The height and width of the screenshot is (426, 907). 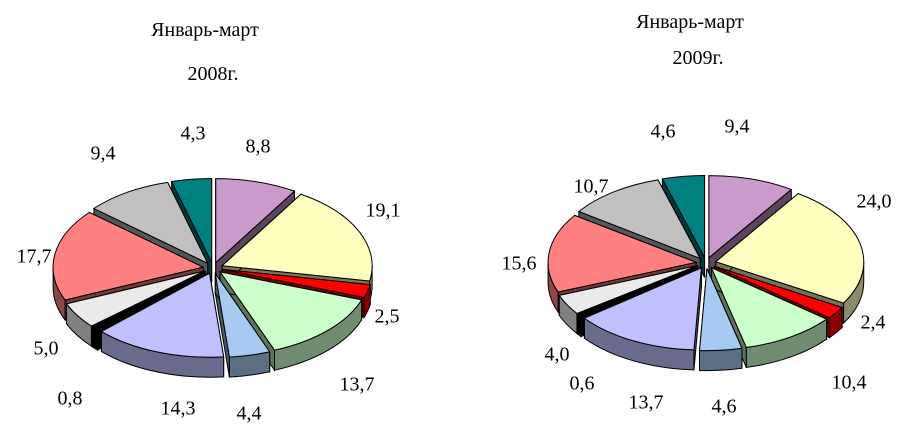 What do you see at coordinates (874, 202) in the screenshot?
I see `data-label: 24,0` at bounding box center [874, 202].